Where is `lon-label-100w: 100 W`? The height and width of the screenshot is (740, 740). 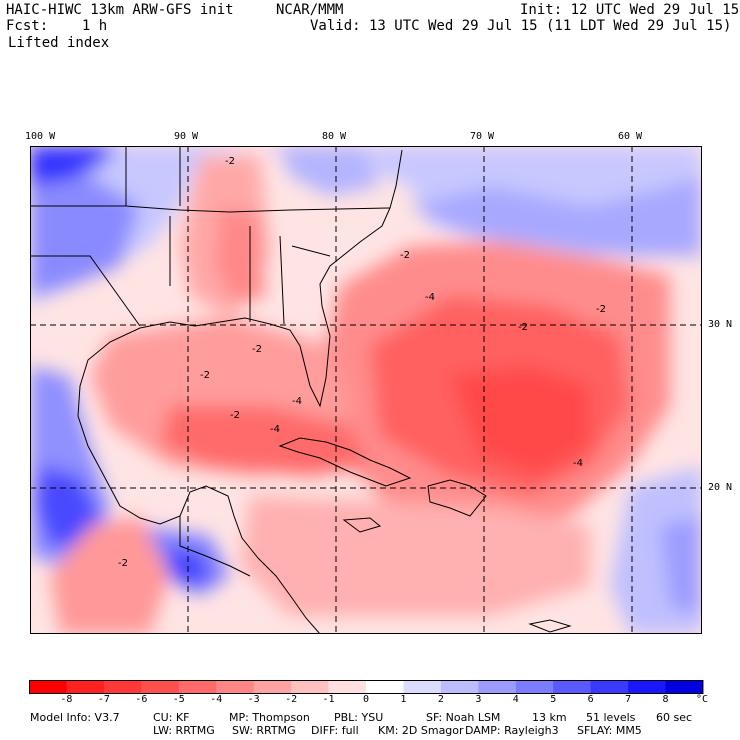
lon-label-100w: 100 W is located at coordinates (40, 136).